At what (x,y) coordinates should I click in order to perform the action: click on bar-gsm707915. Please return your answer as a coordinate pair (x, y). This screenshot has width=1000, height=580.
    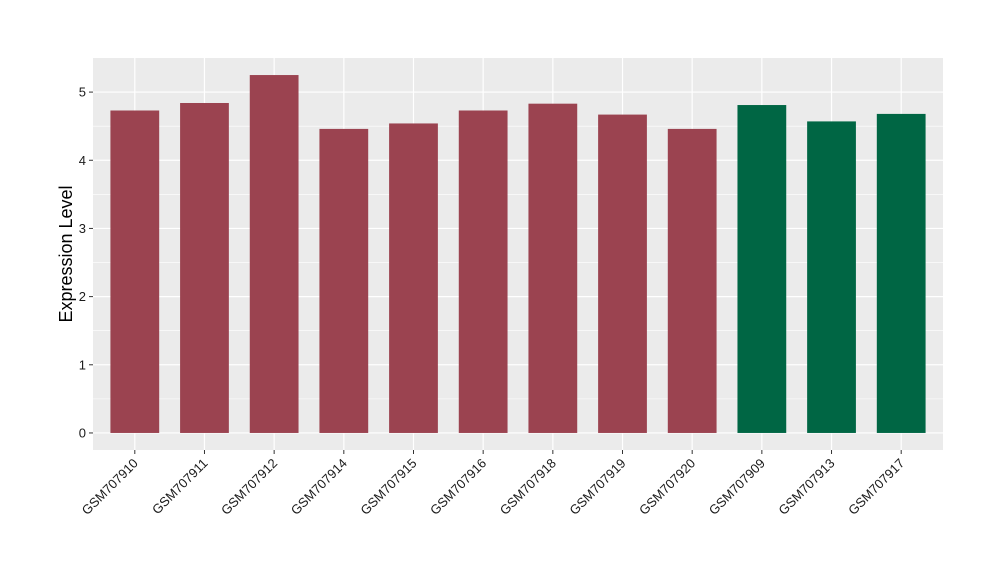
    Looking at the image, I should click on (413, 278).